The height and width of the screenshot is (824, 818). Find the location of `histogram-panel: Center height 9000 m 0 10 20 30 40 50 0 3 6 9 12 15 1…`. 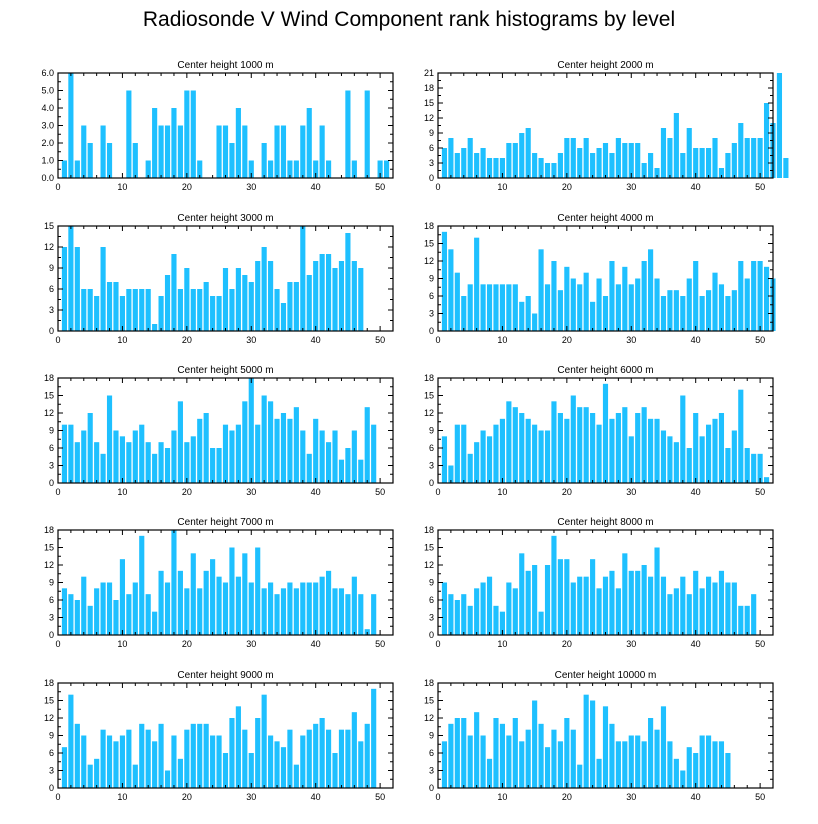

histogram-panel: Center height 9000 m 0 10 20 30 40 50 0 3 6 9 12 15 1… is located at coordinates (219, 736).